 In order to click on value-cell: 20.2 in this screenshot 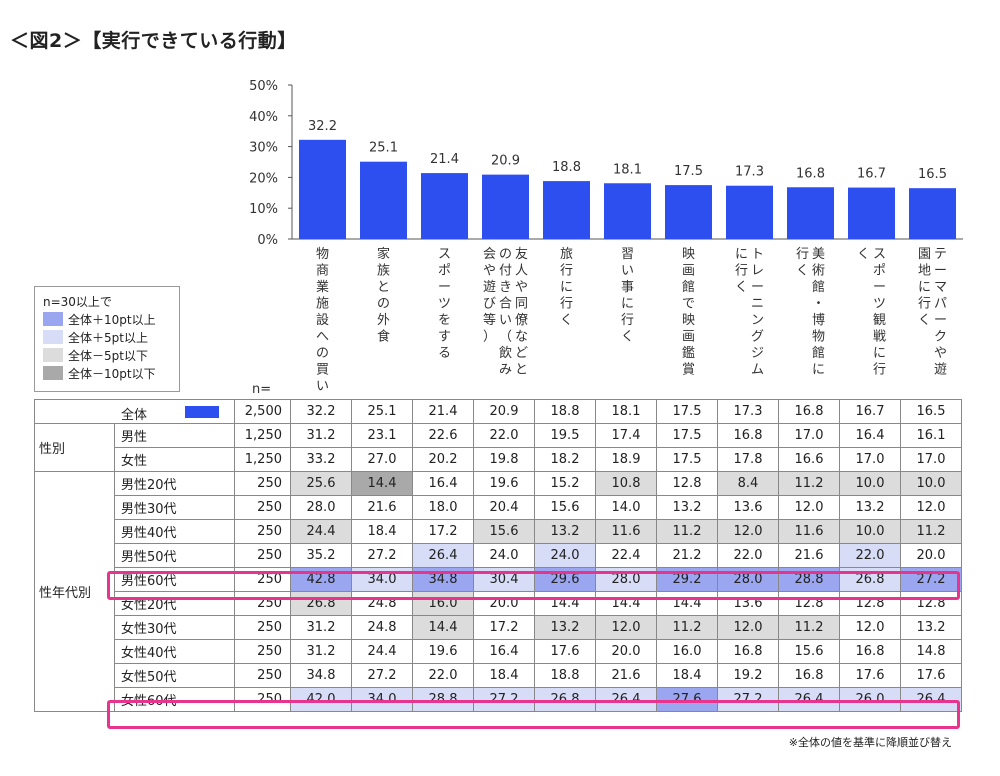, I will do `click(443, 459)`.